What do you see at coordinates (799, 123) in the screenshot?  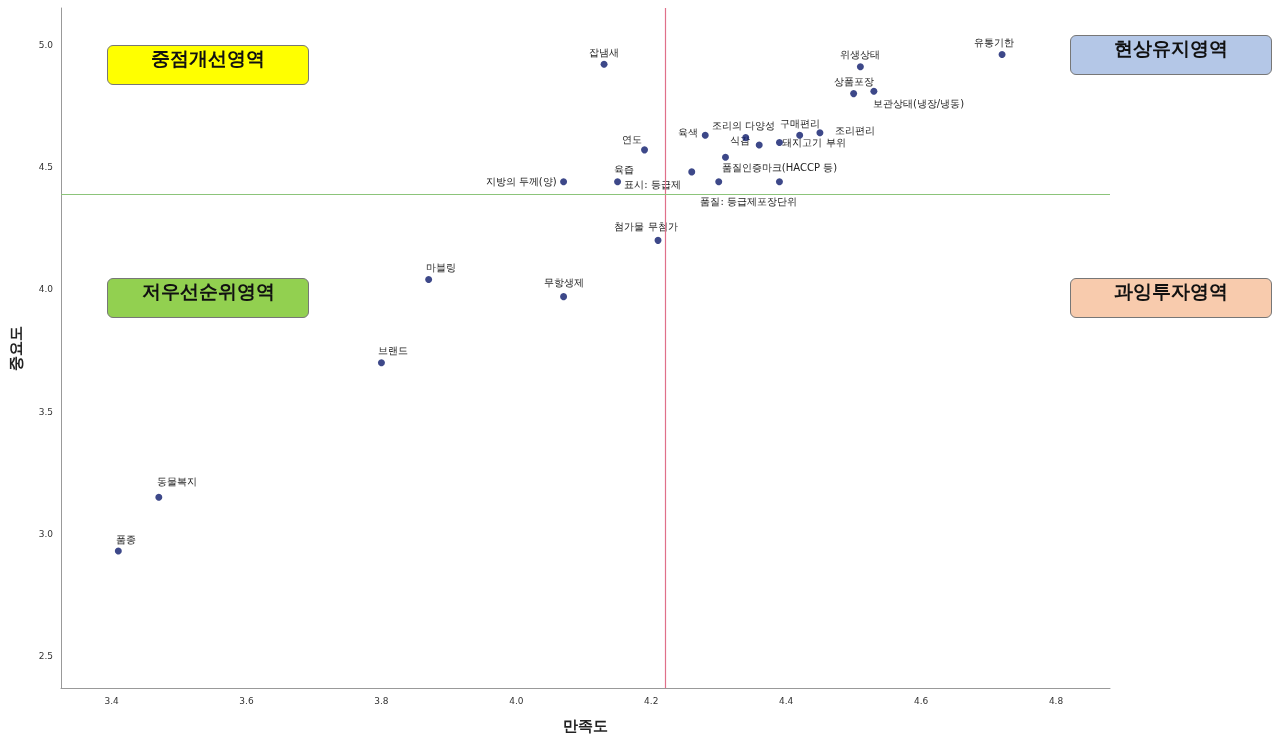 I see `annotation: 구매편리` at bounding box center [799, 123].